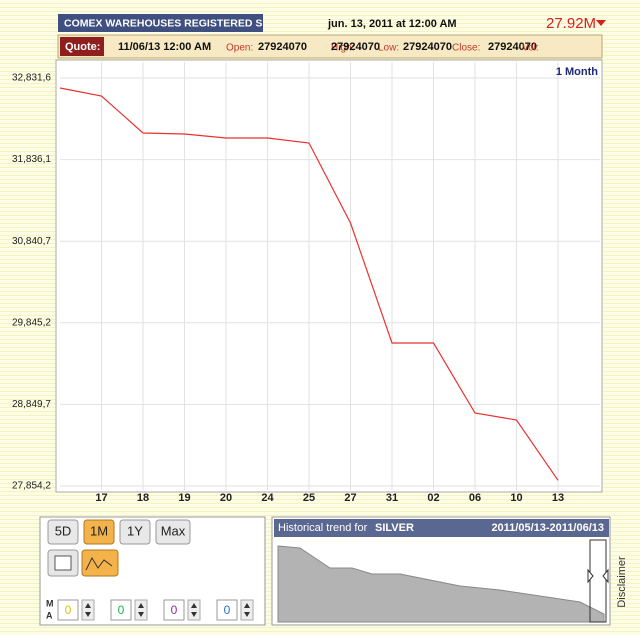 This screenshot has width=640, height=635. Describe the element at coordinates (475, 498) in the screenshot. I see `x-tick-label: 06` at that location.